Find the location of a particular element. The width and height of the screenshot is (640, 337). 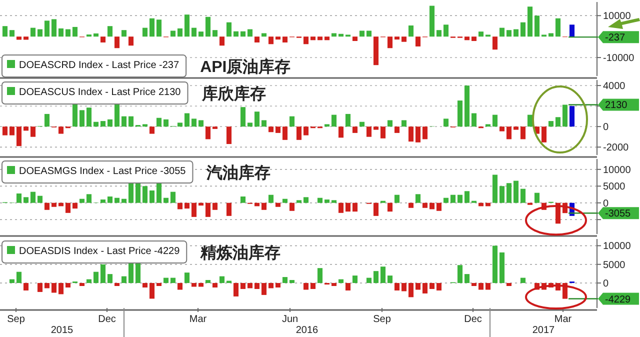

chart-title: 库欣库存 is located at coordinates (233, 94).